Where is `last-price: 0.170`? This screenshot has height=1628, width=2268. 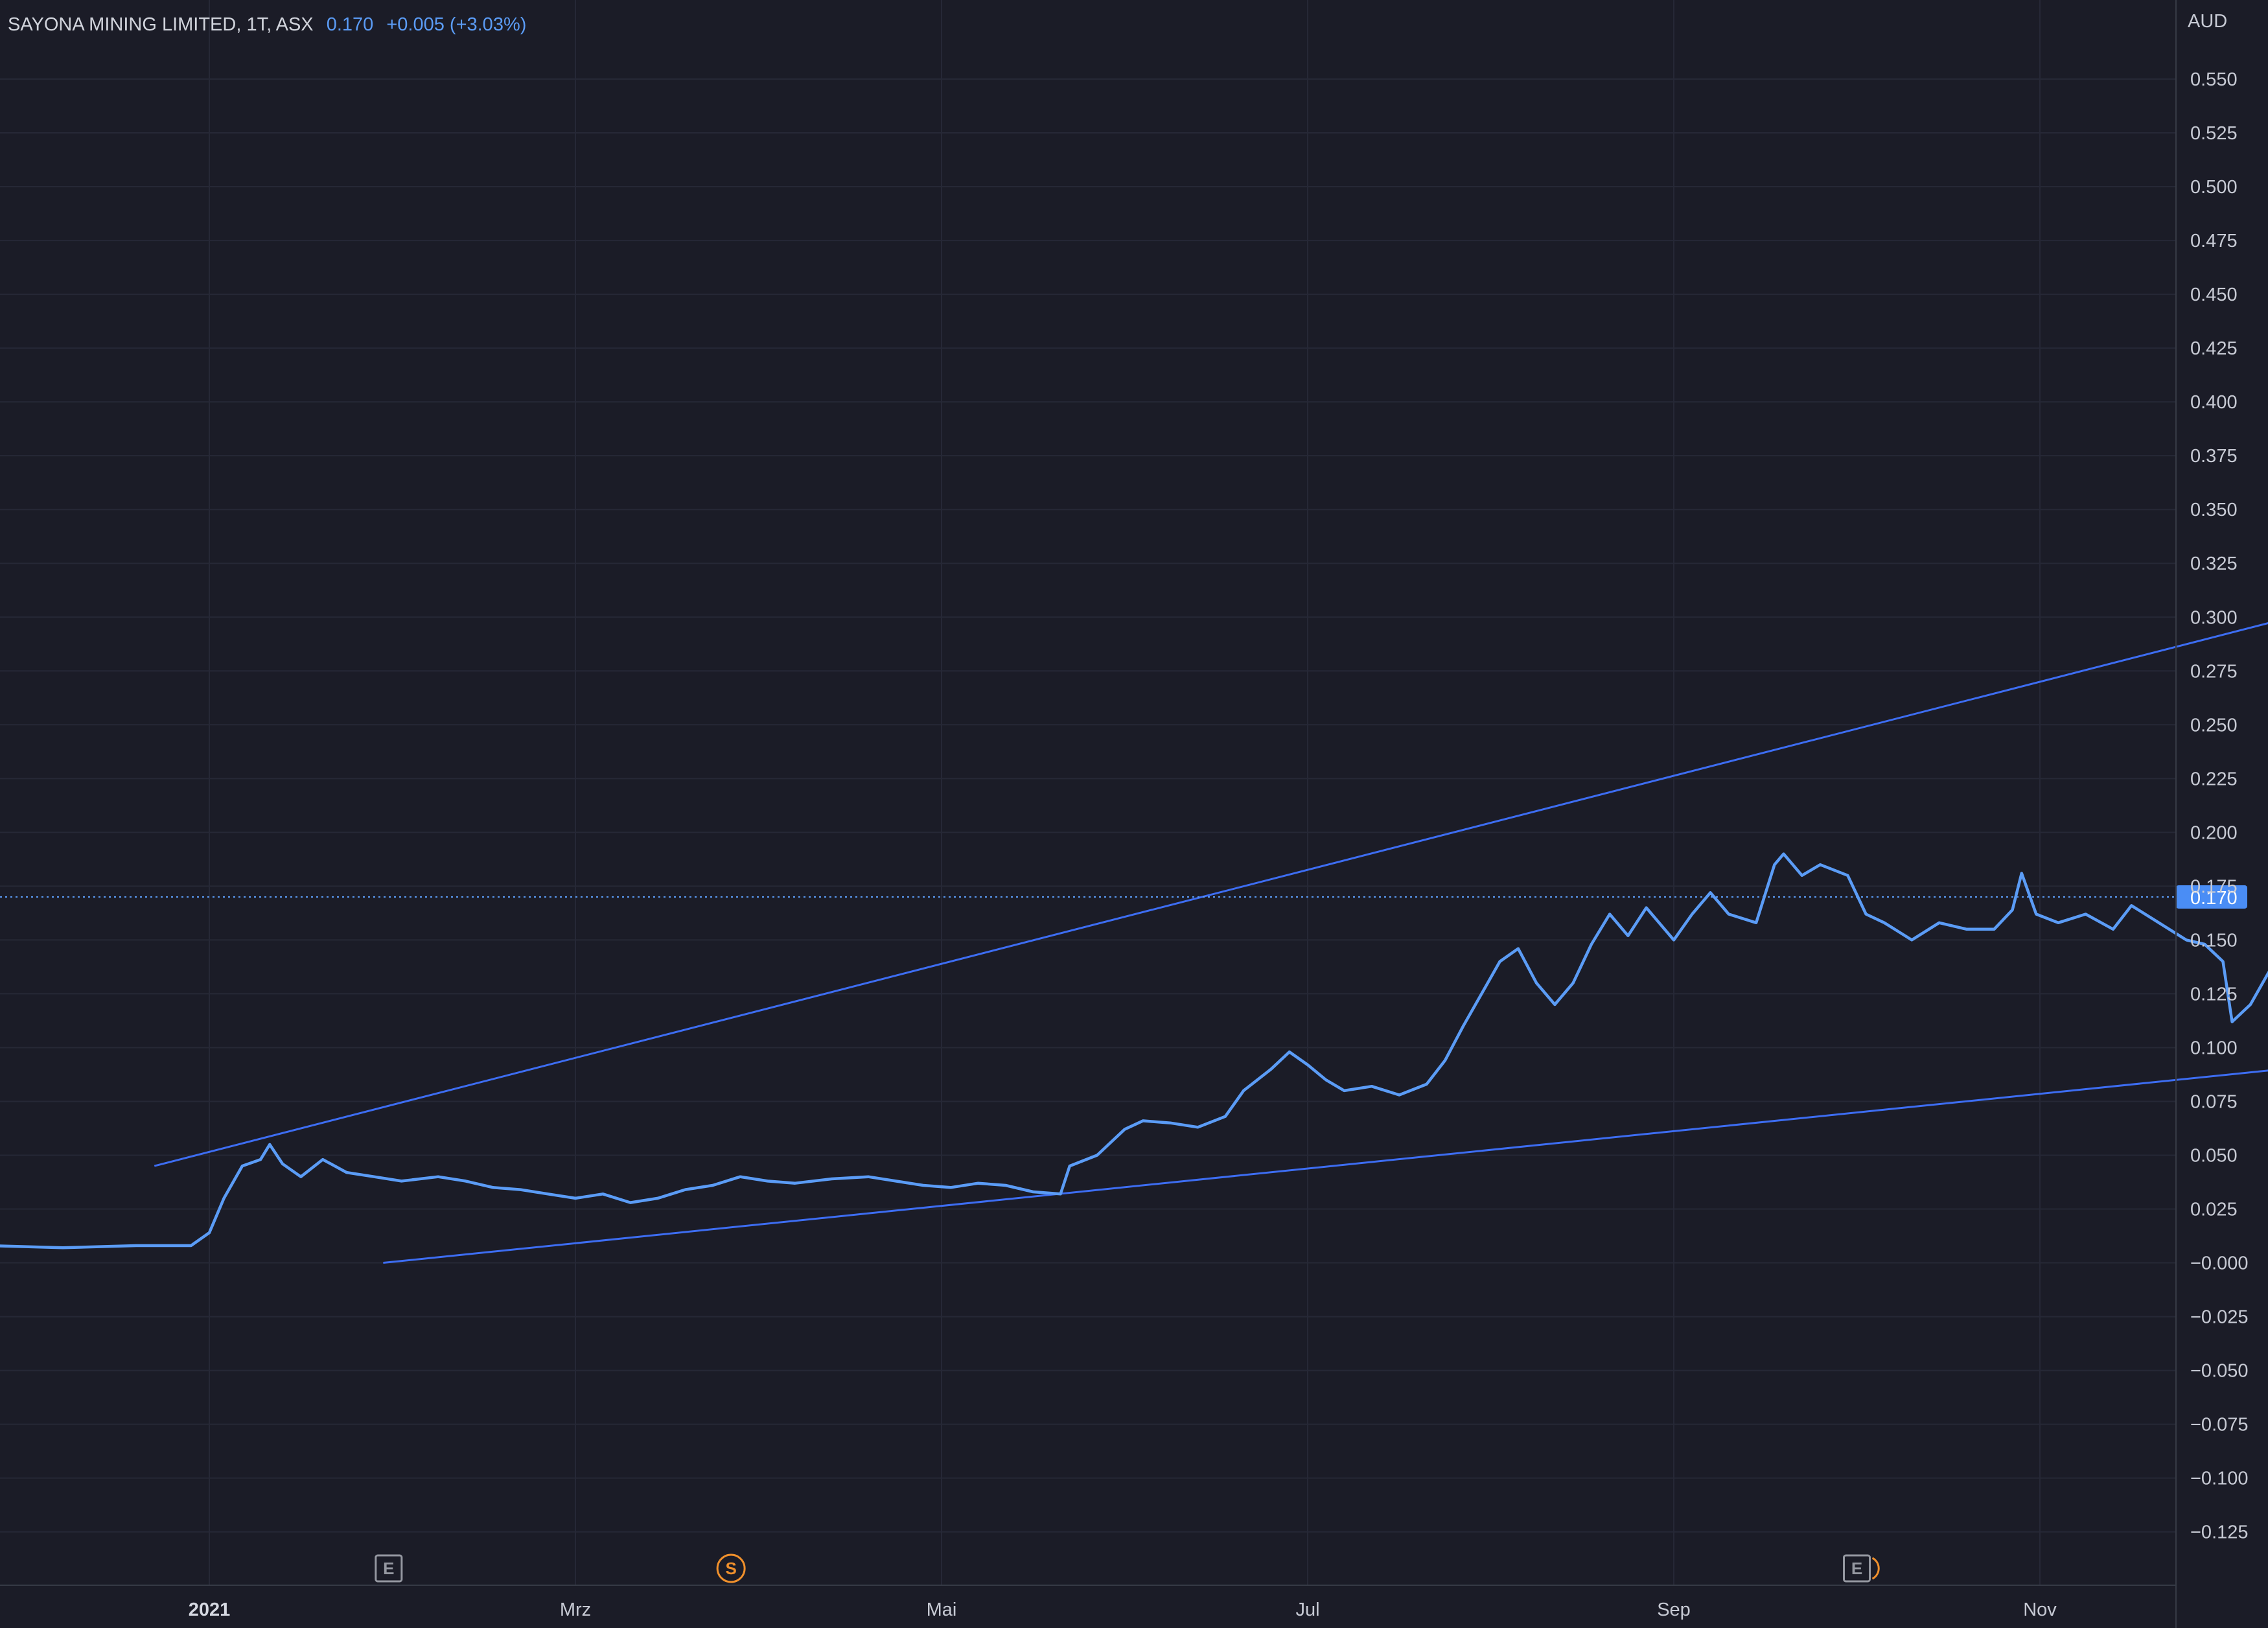 last-price: 0.170 is located at coordinates (350, 25).